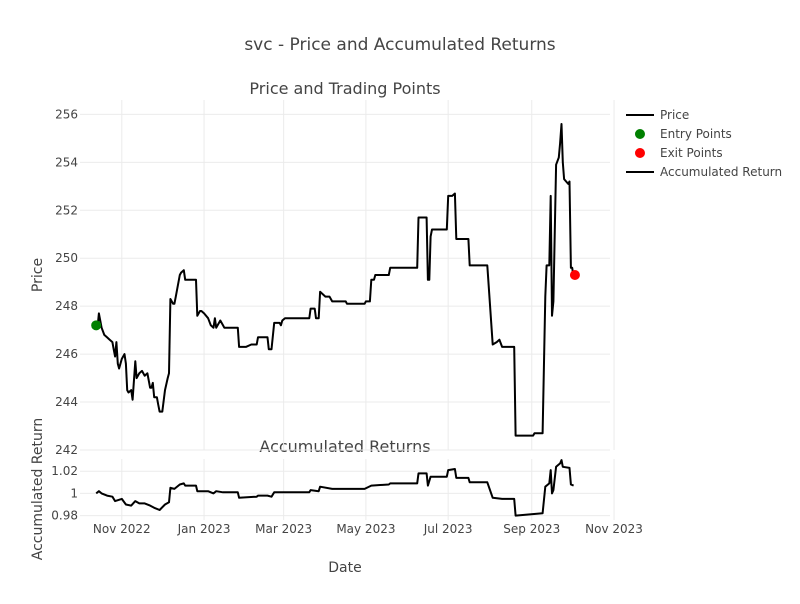 This screenshot has height=604, width=800. What do you see at coordinates (365, 529) in the screenshot?
I see `x-tick-label: May 2023` at bounding box center [365, 529].